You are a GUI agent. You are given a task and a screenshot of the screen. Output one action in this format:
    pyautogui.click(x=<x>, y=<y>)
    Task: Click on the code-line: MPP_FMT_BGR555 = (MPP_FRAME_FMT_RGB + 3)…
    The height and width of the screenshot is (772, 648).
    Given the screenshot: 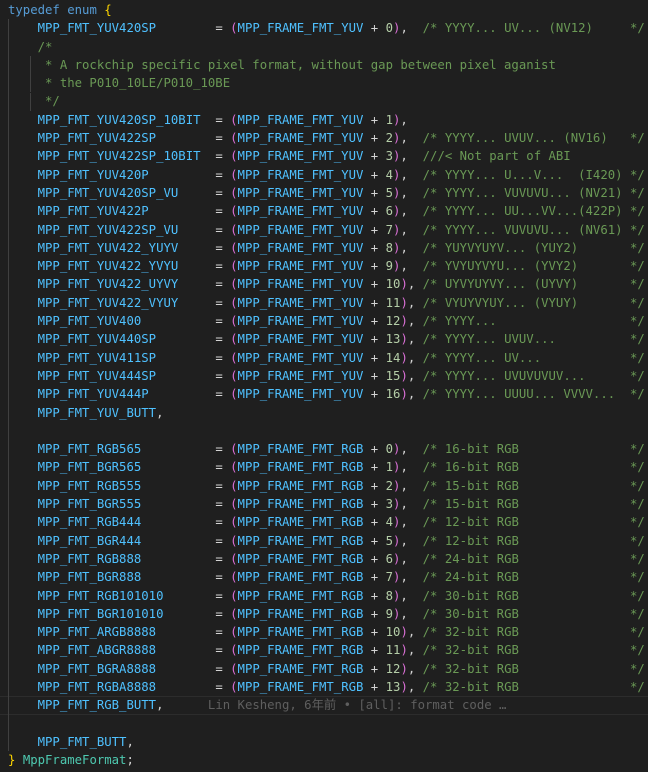 What is the action you would take?
    pyautogui.click(x=324, y=504)
    